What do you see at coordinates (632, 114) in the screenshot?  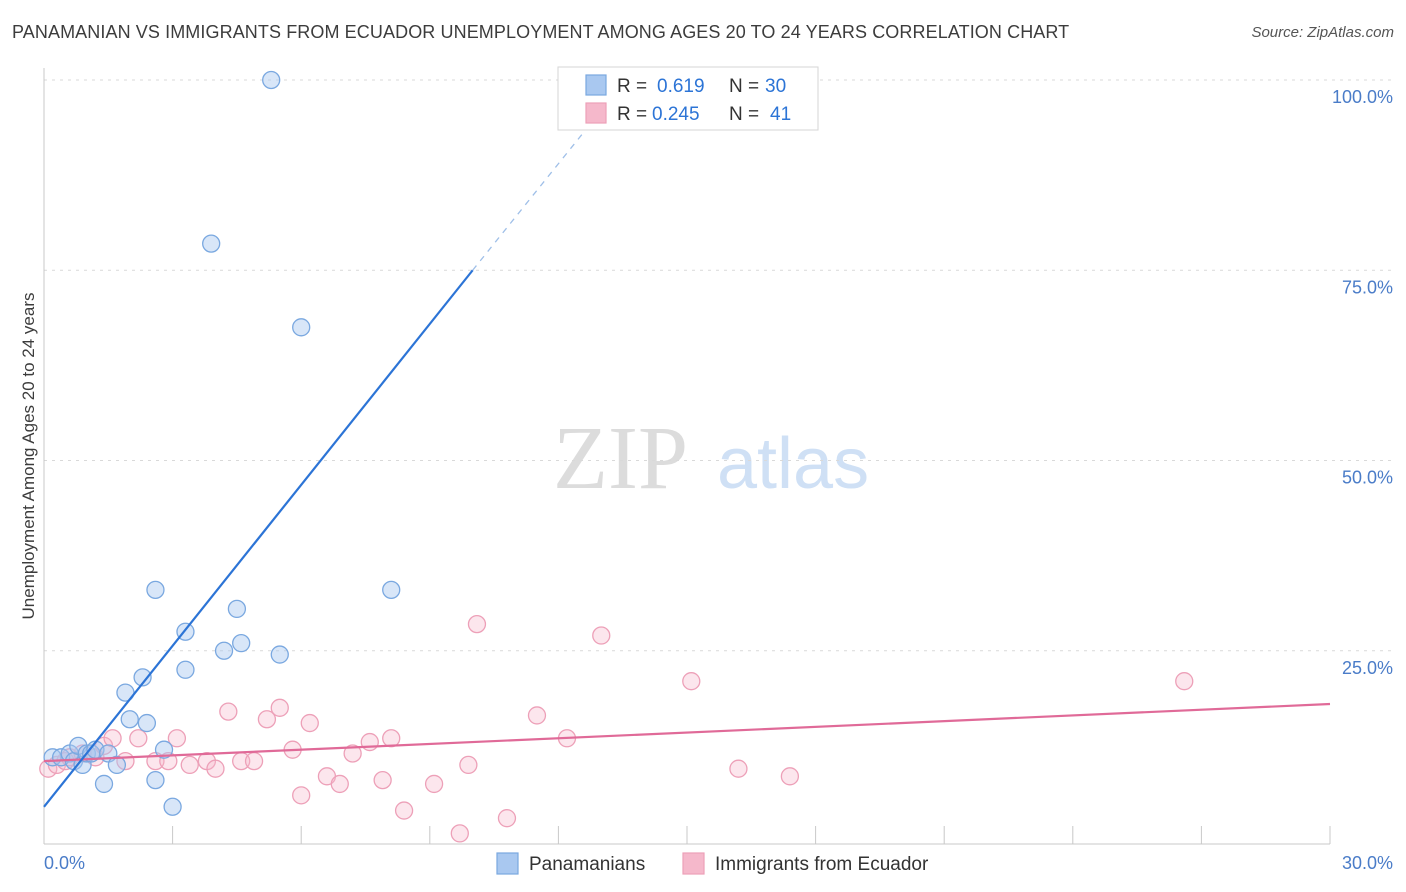 I see `legend-r-label-pink: R =` at bounding box center [632, 114].